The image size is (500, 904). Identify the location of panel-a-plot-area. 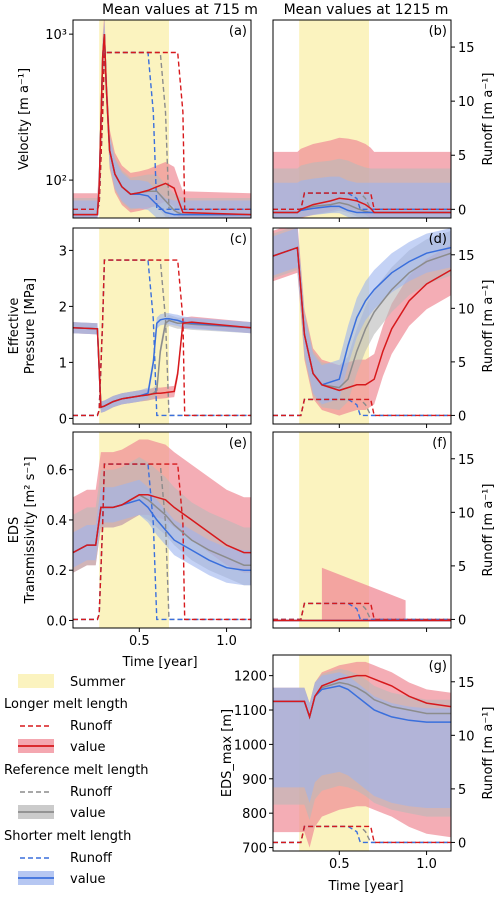
(162, 119).